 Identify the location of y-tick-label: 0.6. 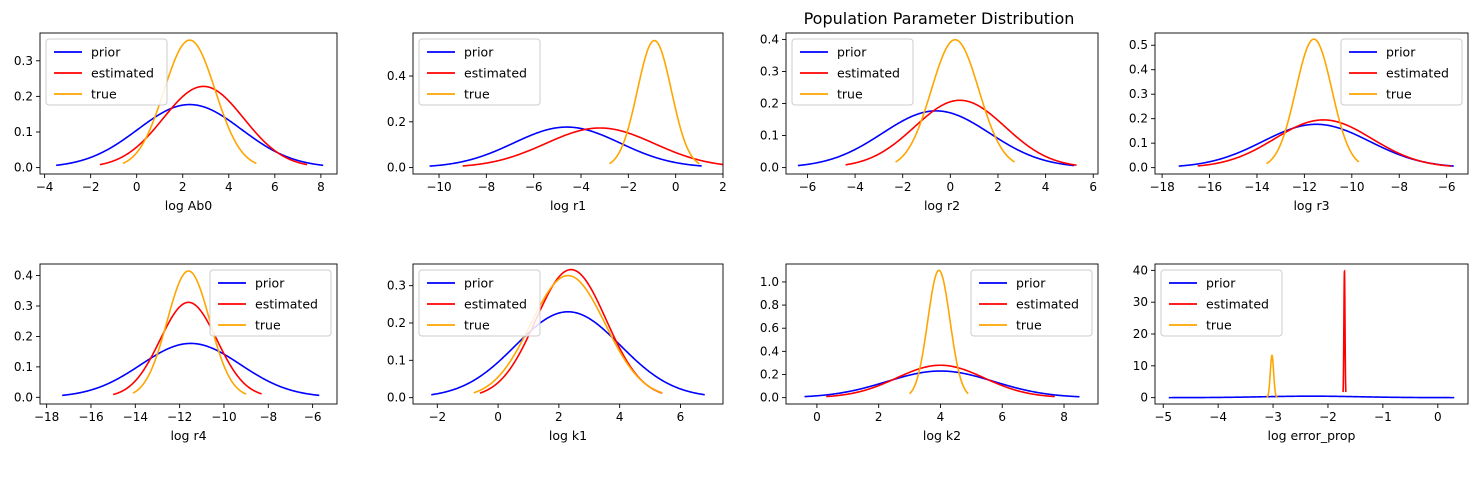
(769, 328).